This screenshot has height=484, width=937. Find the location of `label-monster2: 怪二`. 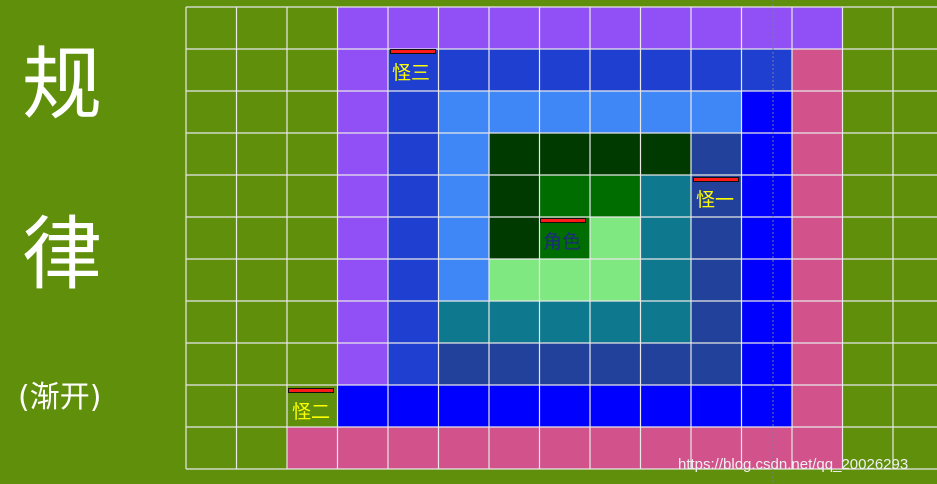

label-monster2: 怪二 is located at coordinates (311, 412).